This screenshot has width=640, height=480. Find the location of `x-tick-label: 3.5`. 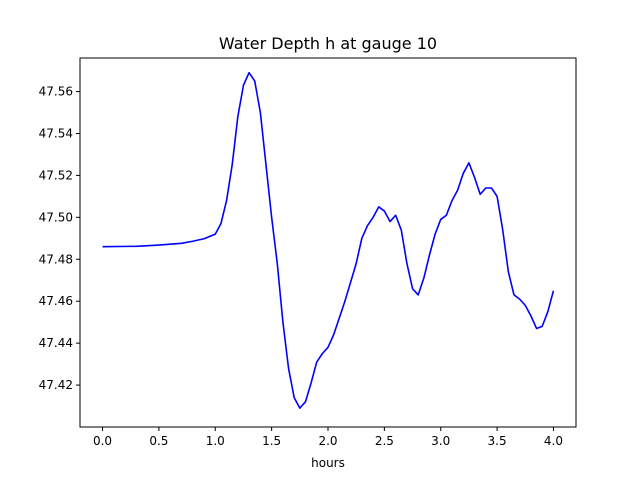

x-tick-label: 3.5 is located at coordinates (497, 441).